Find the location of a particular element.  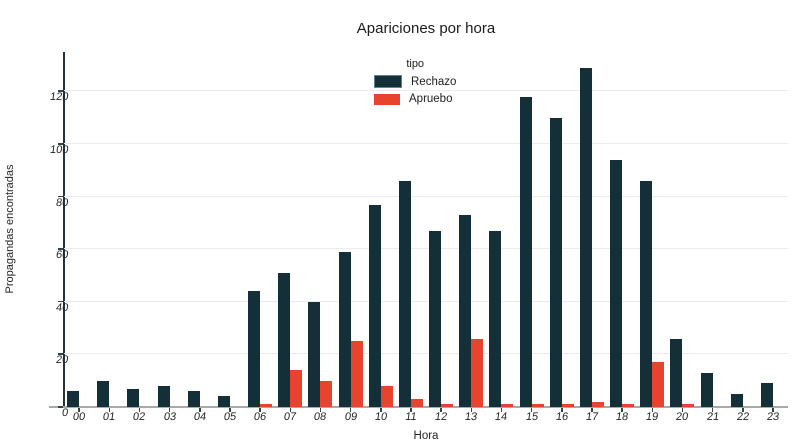

xtick-label-07: 07 is located at coordinates (290, 417).